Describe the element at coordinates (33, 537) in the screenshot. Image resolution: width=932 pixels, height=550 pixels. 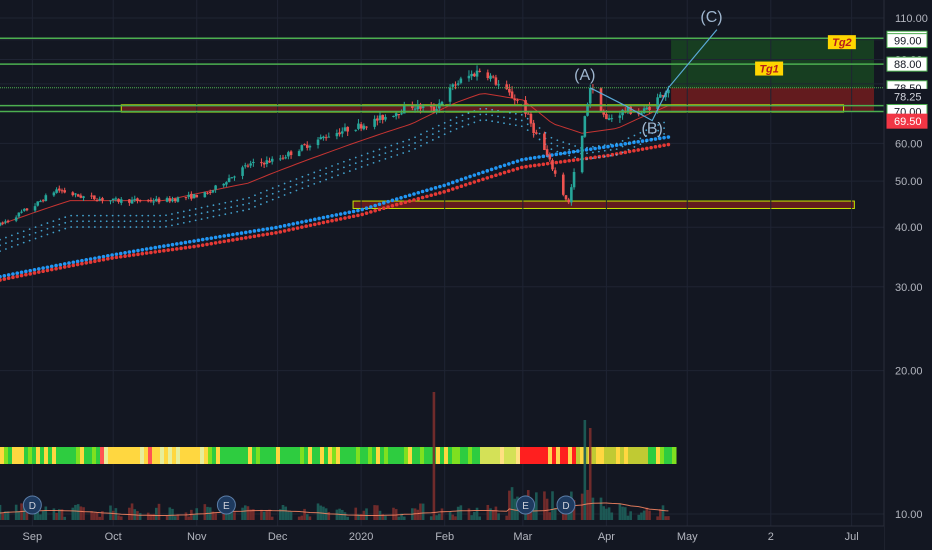
I see `time-tick-label: Sep` at that location.